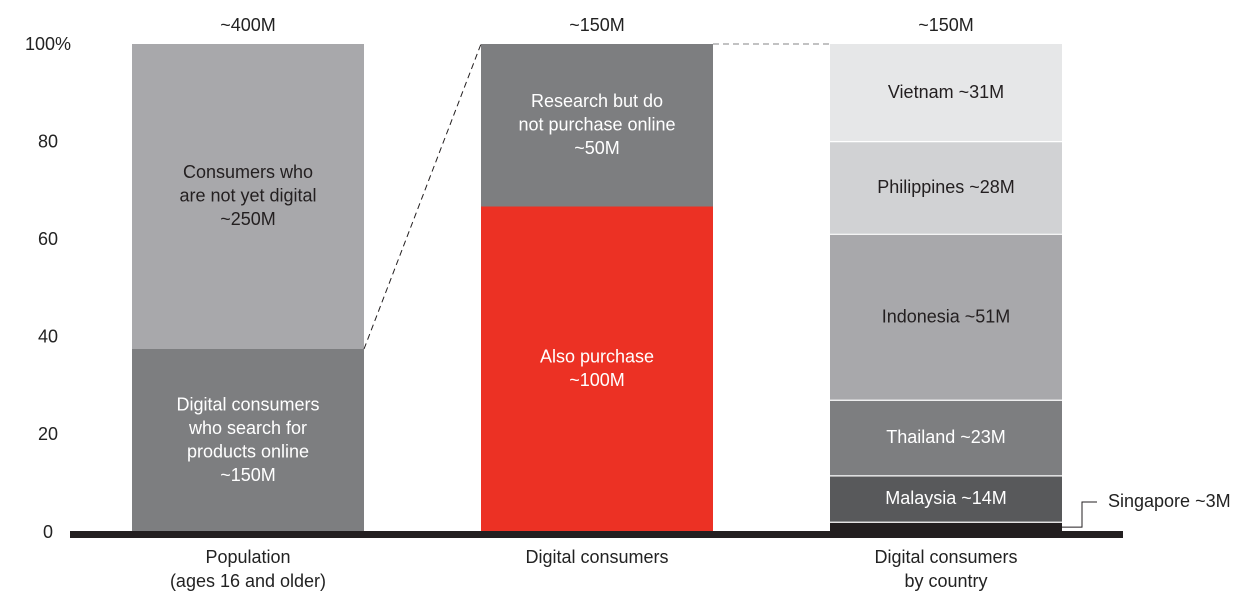 The width and height of the screenshot is (1248, 594). I want to click on connector-line-zoom, so click(422, 196).